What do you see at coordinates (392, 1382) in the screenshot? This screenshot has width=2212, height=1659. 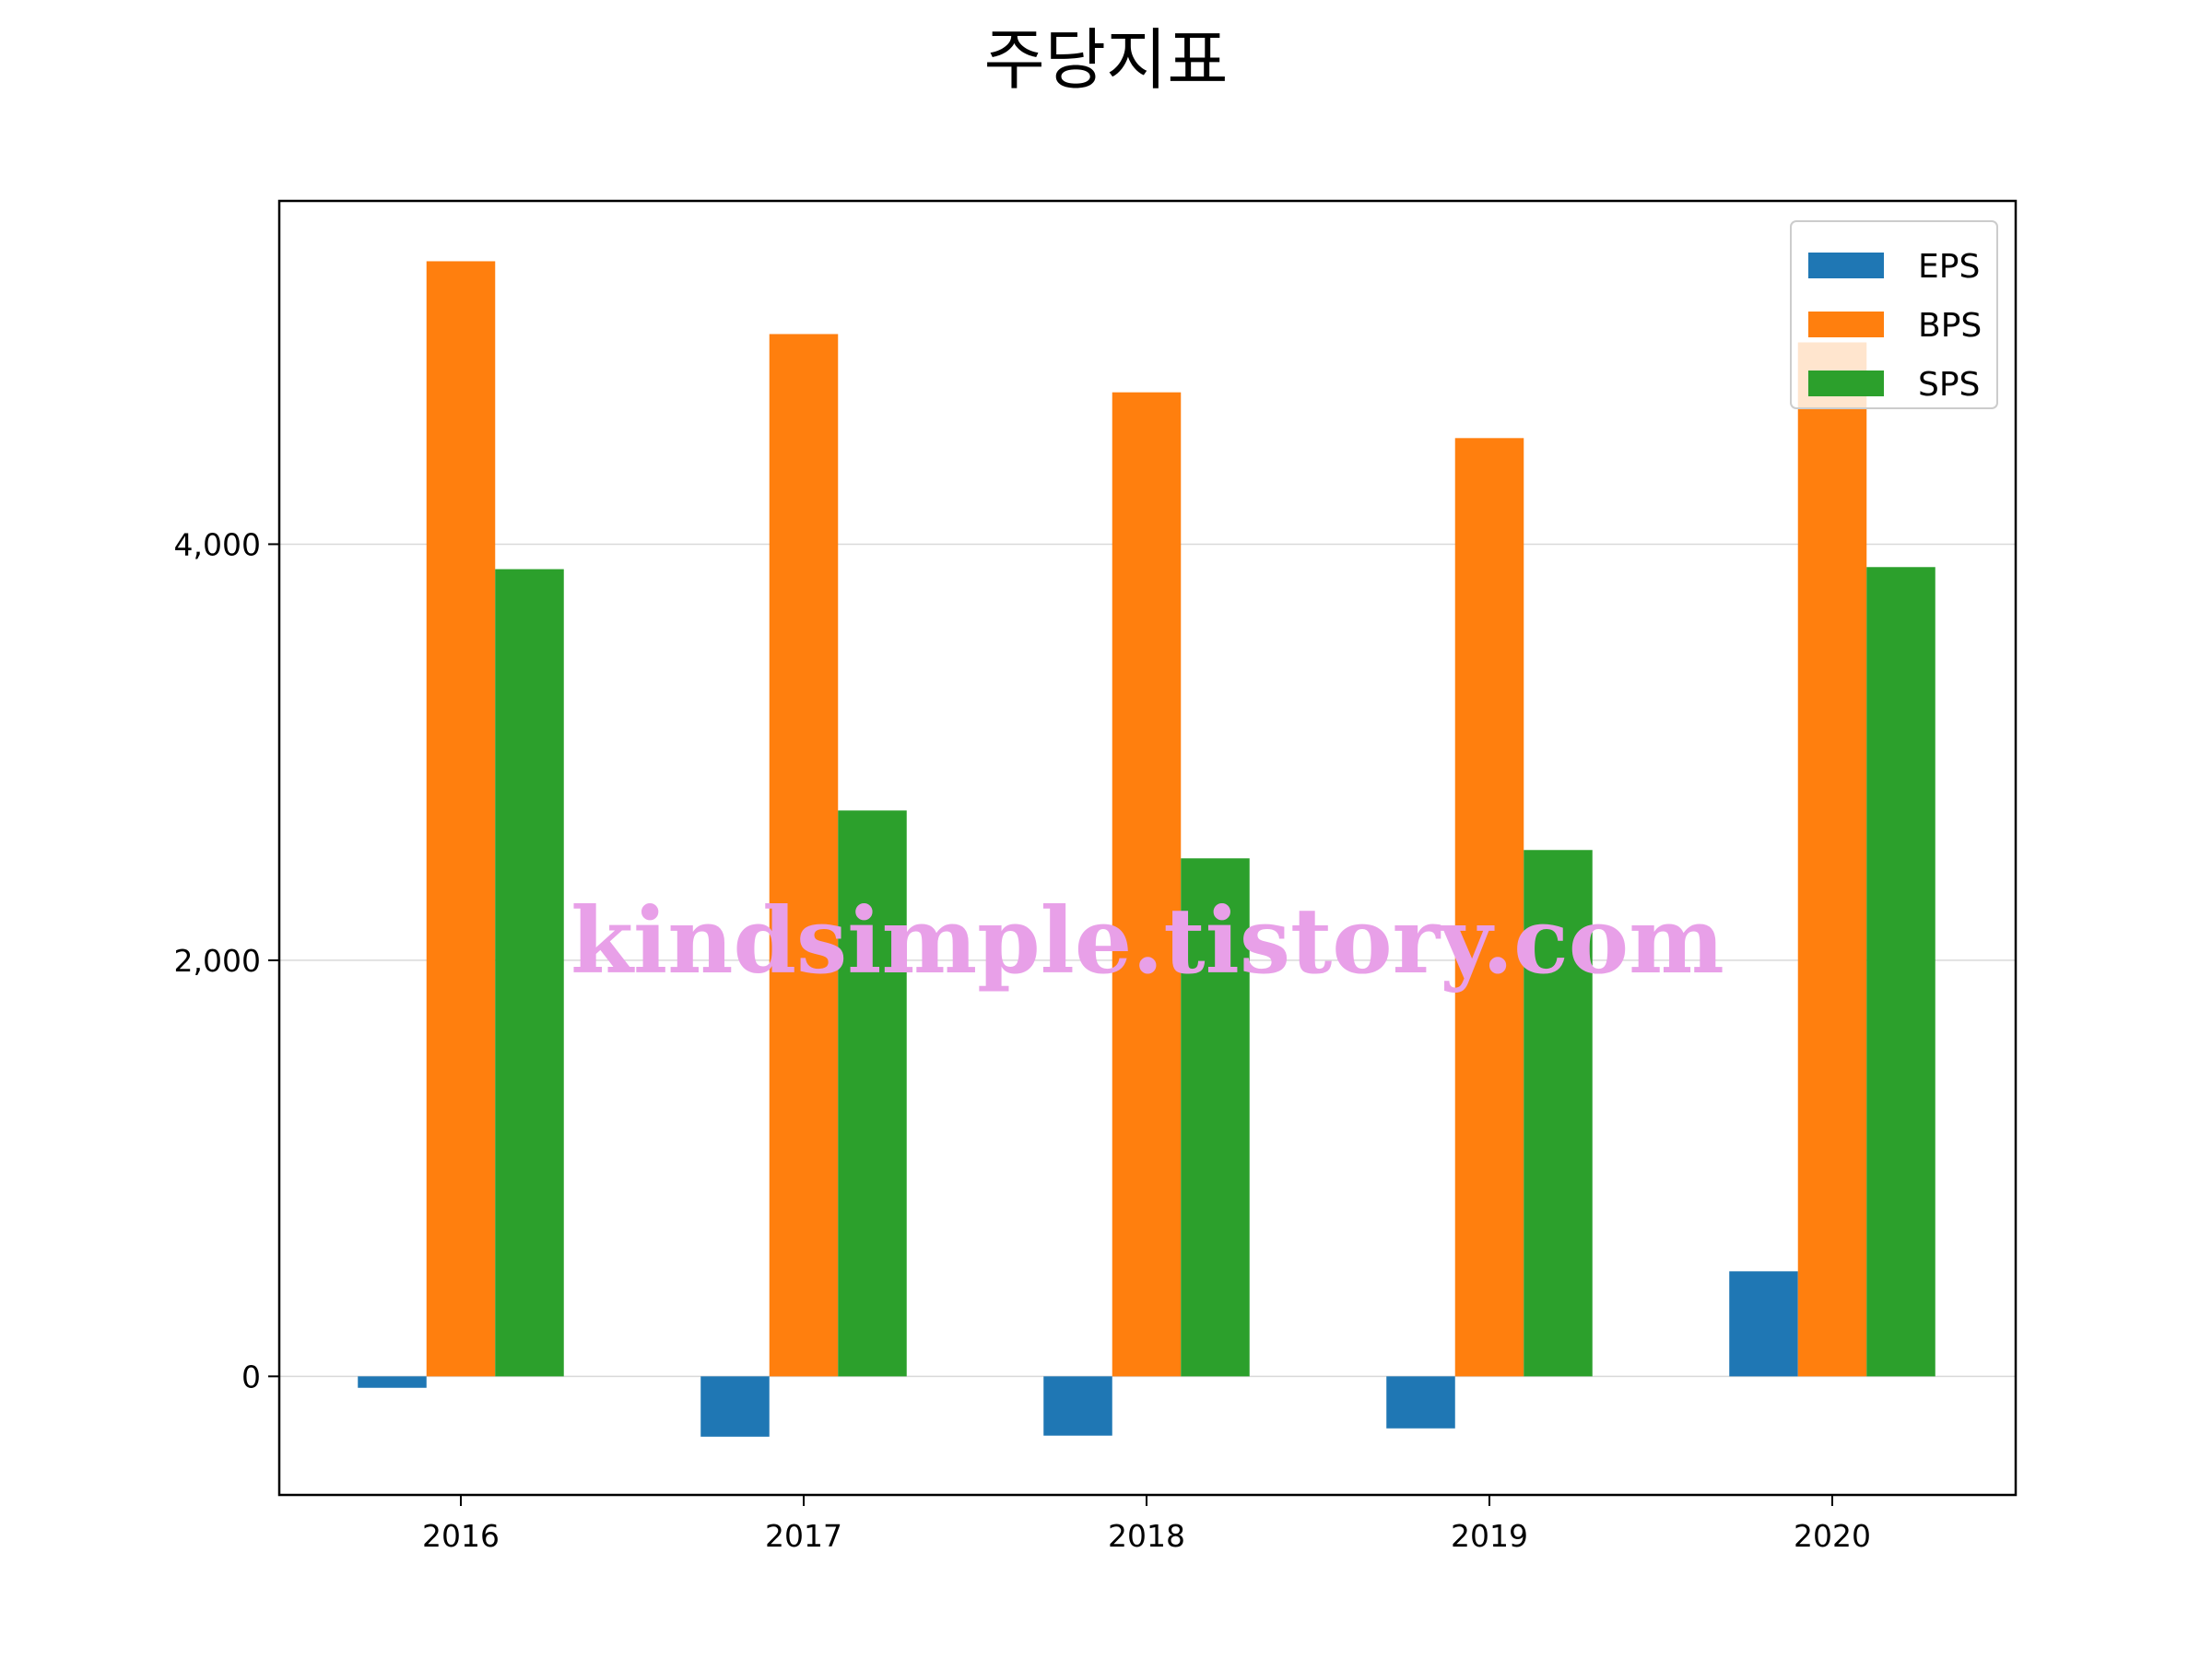 I see `bar-eps-2016` at bounding box center [392, 1382].